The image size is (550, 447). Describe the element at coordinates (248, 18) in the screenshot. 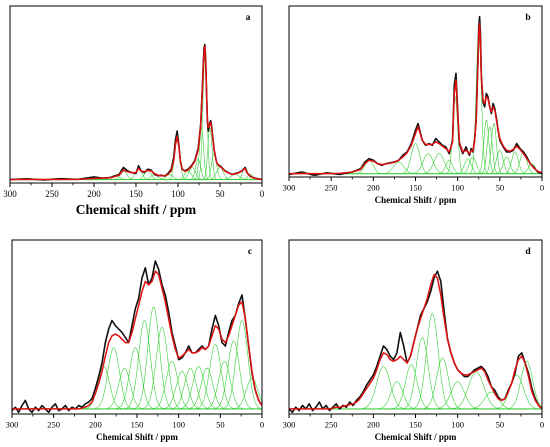

I see `panel-label: a` at that location.